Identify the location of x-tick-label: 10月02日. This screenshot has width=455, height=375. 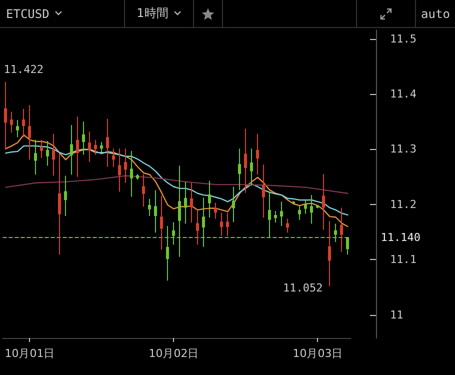
(173, 353).